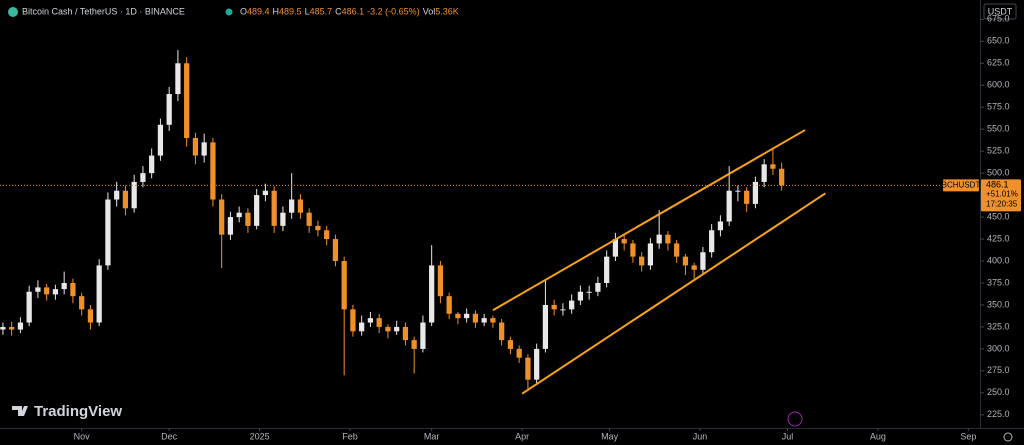 Image resolution: width=1024 pixels, height=445 pixels. I want to click on x-tick-label: Apr, so click(522, 436).